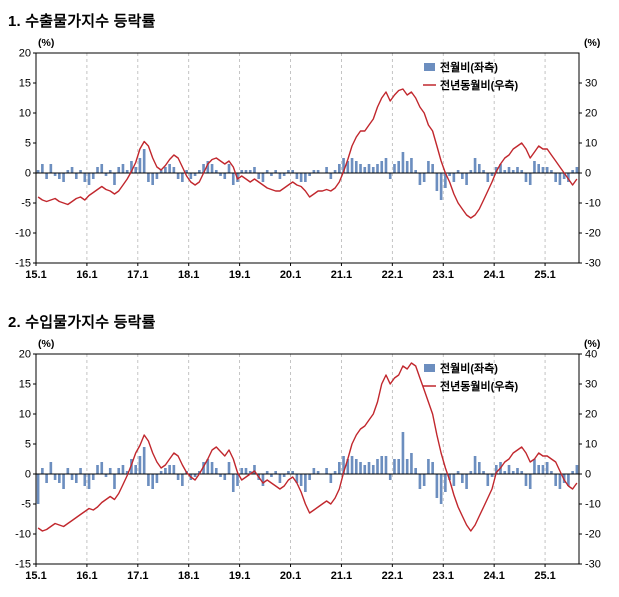 The height and width of the screenshot is (597, 619). I want to click on x-tick-label: 25.1, so click(544, 275).